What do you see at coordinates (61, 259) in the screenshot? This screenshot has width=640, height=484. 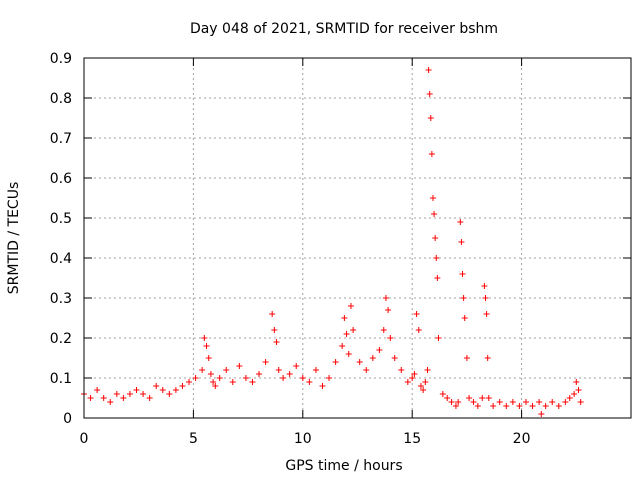 I see `y-tick-label: 0.4` at bounding box center [61, 259].